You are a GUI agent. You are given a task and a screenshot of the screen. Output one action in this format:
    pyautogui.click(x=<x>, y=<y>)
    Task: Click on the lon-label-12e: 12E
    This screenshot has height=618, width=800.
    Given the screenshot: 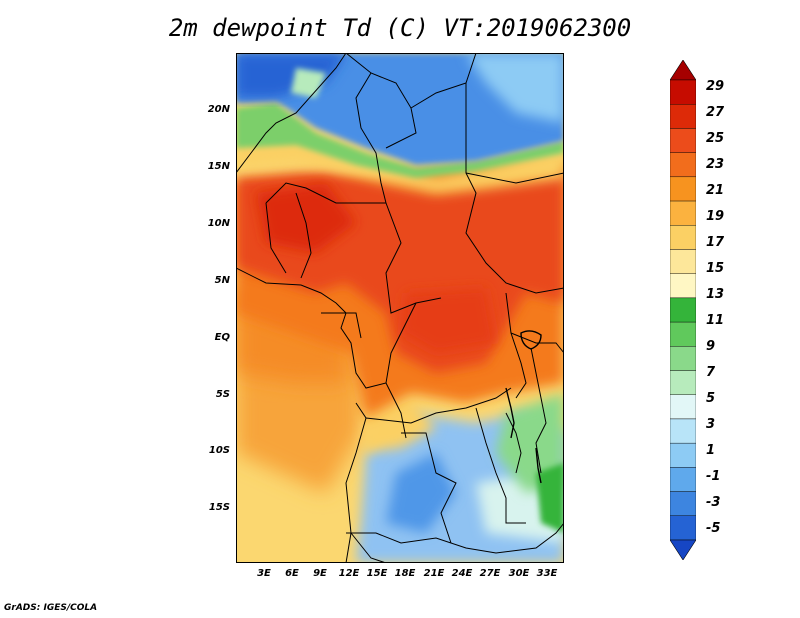 What is the action you would take?
    pyautogui.click(x=349, y=573)
    